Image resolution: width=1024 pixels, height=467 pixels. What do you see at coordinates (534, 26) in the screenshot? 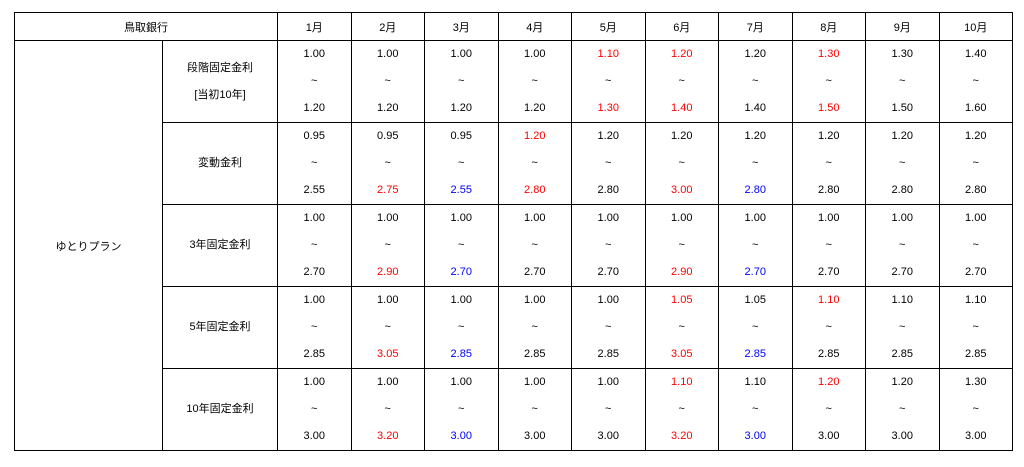
I see `month-header: 4月` at bounding box center [534, 26].